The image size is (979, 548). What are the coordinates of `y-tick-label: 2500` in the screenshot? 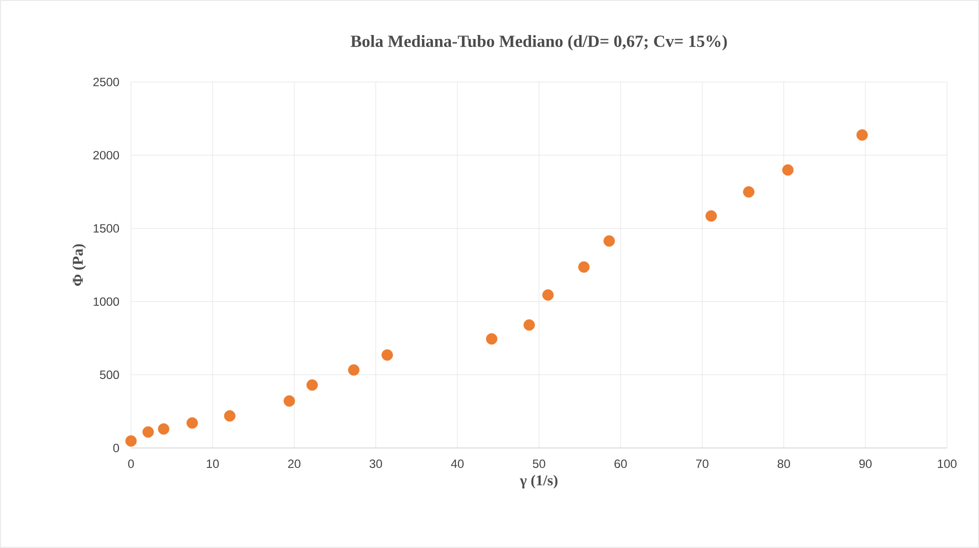 It's located at (106, 82).